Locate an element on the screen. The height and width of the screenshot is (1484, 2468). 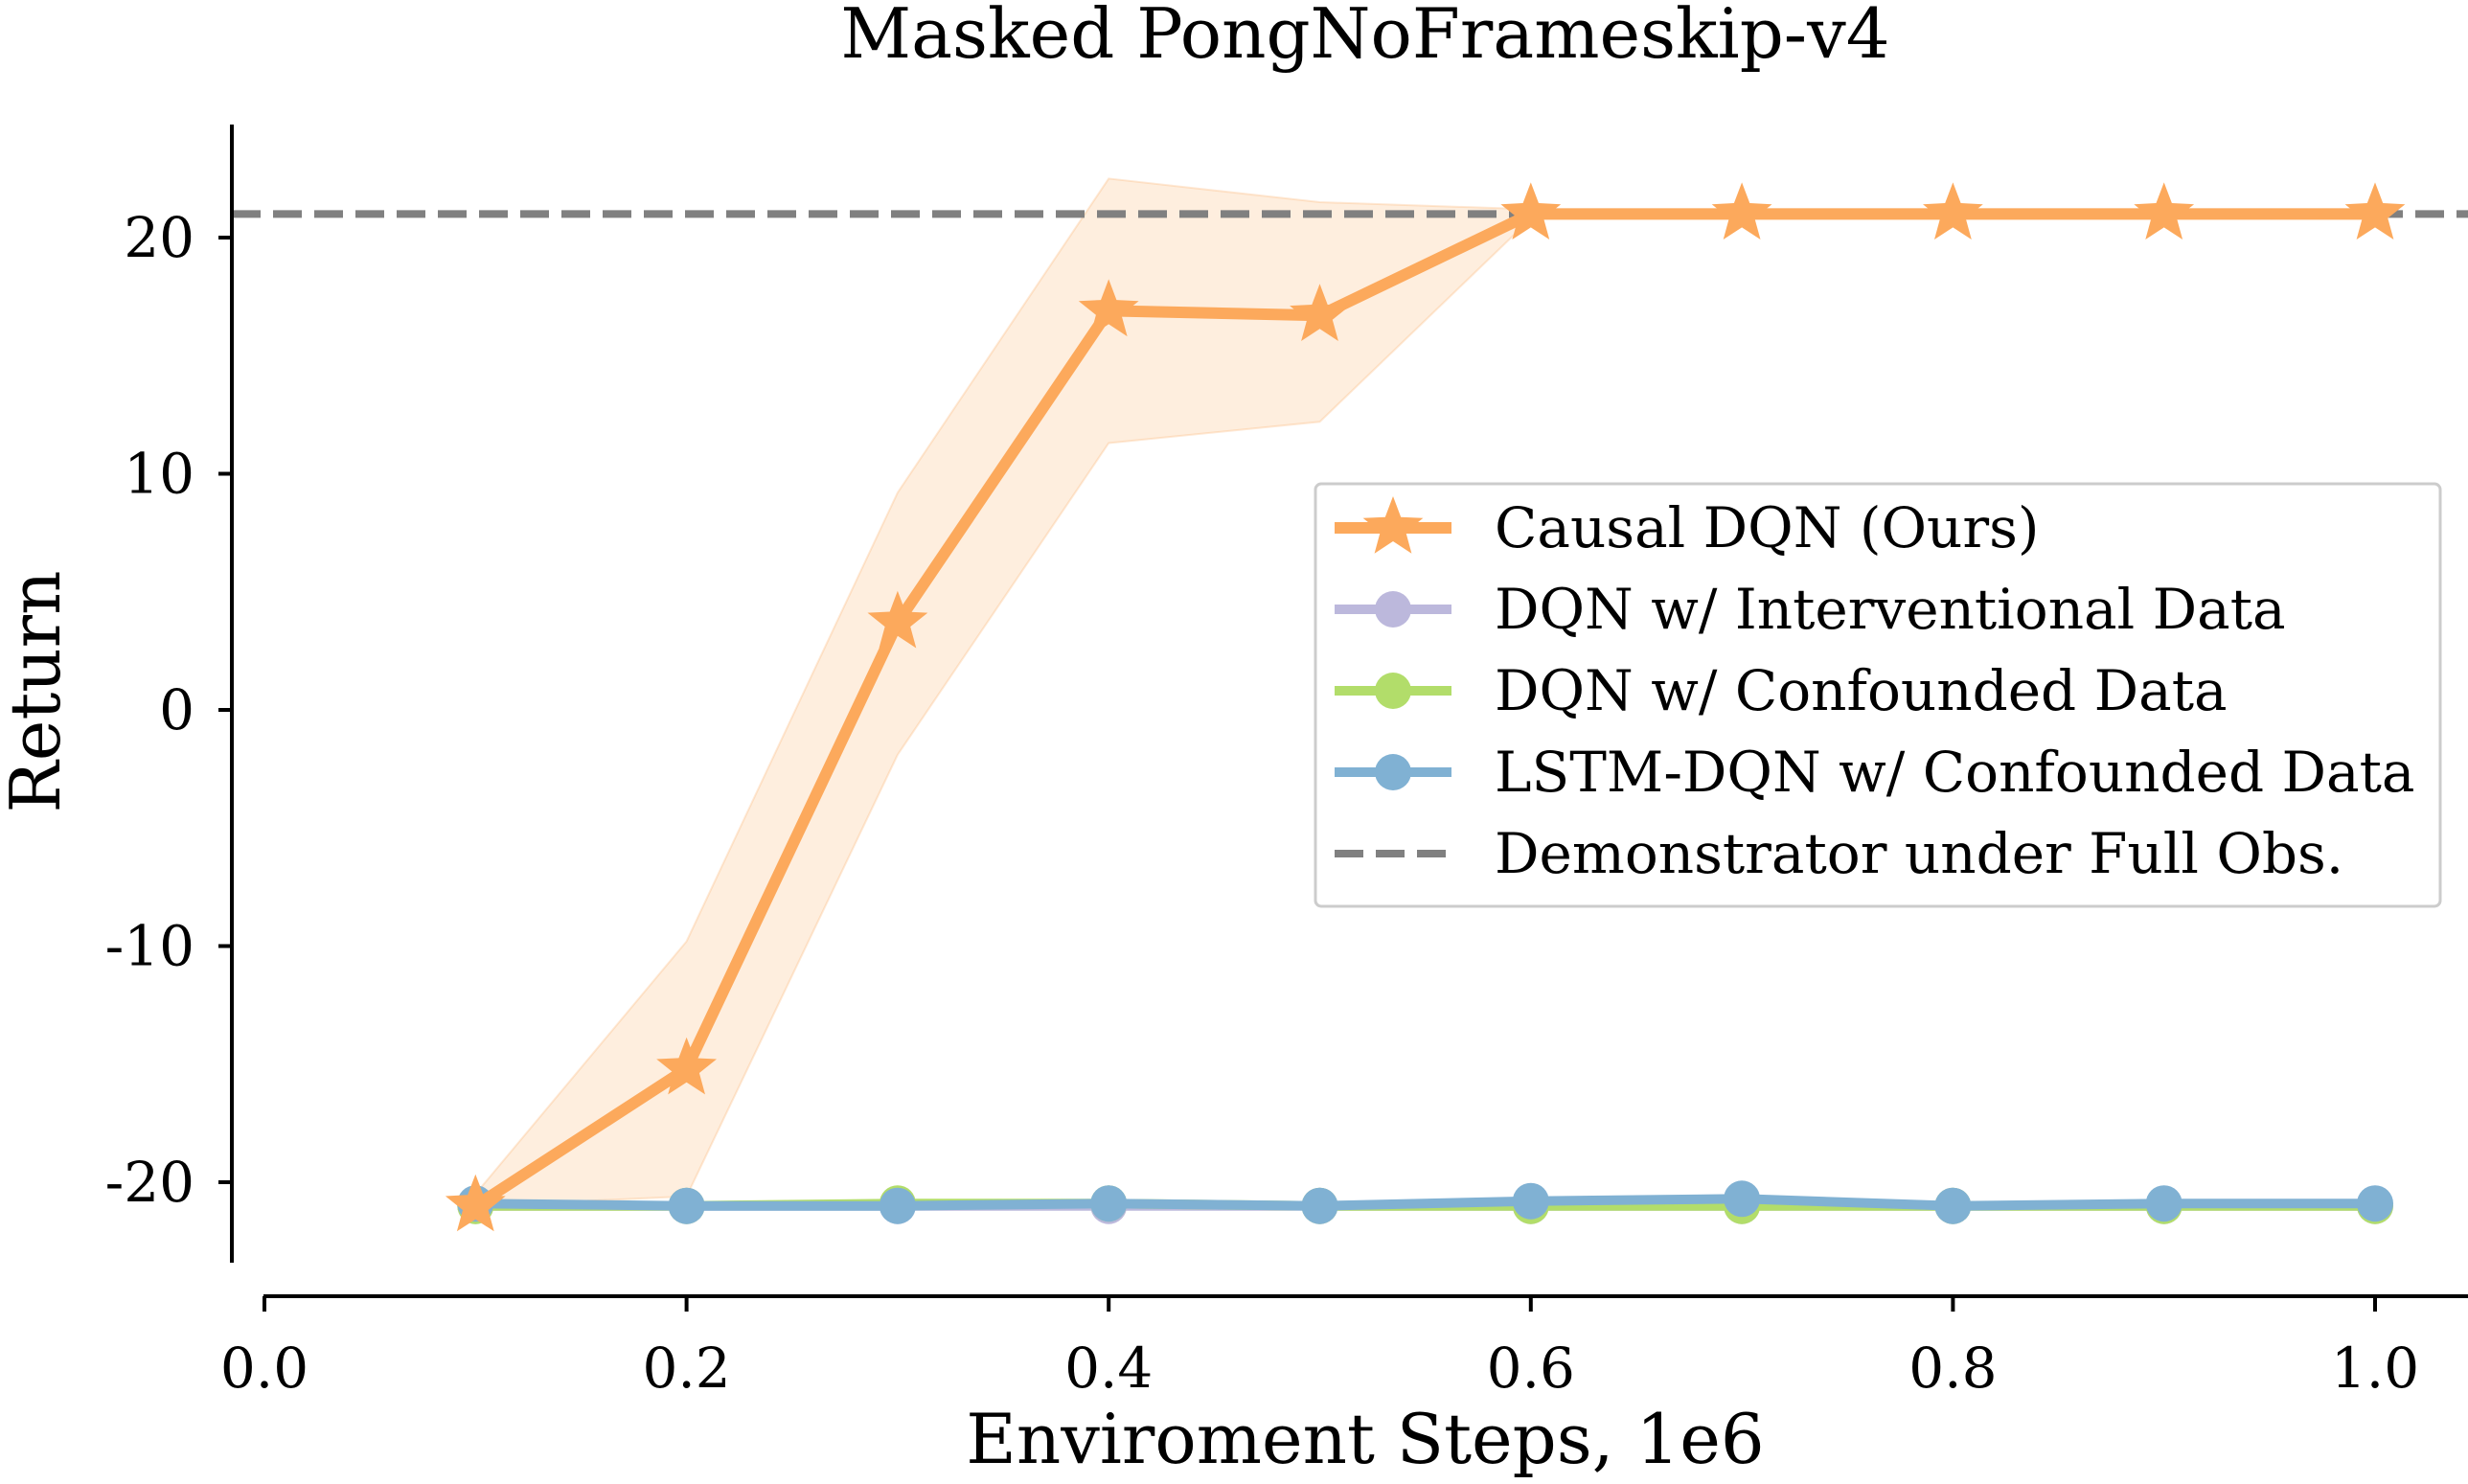
y-tick-label: -20 is located at coordinates (149, 1182).